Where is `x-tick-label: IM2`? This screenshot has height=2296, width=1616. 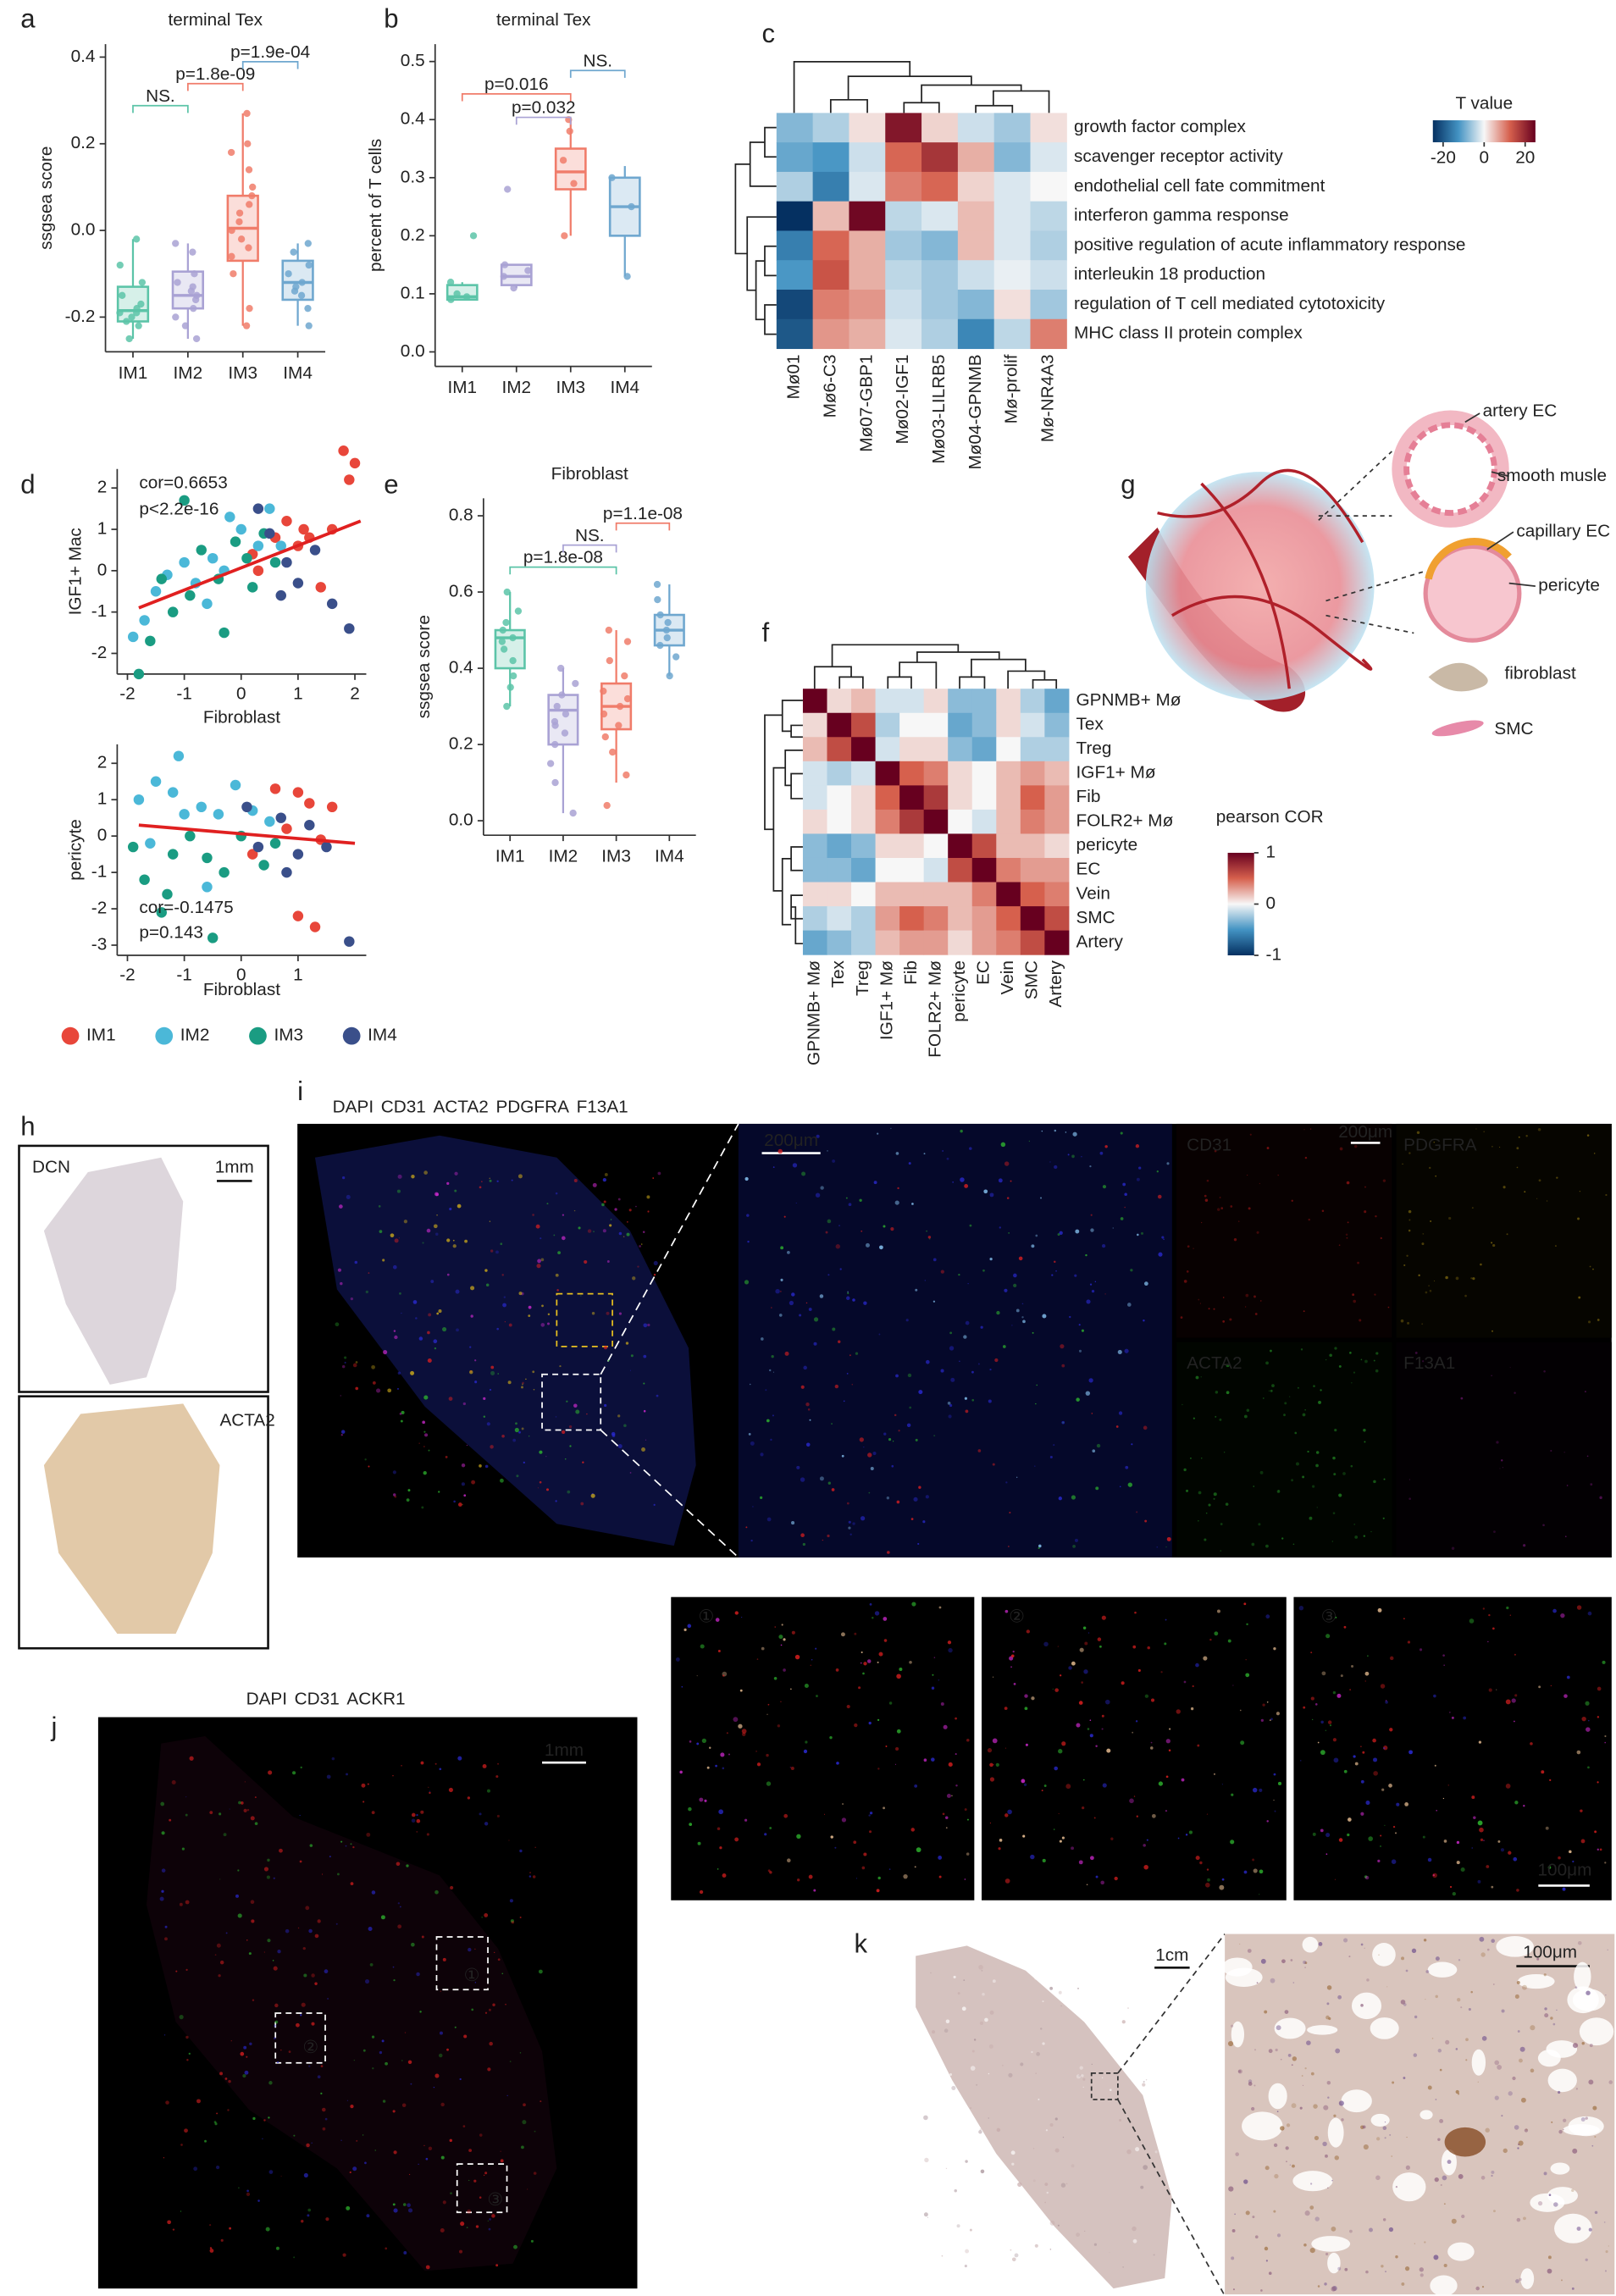
x-tick-label: IM2 is located at coordinates (563, 856).